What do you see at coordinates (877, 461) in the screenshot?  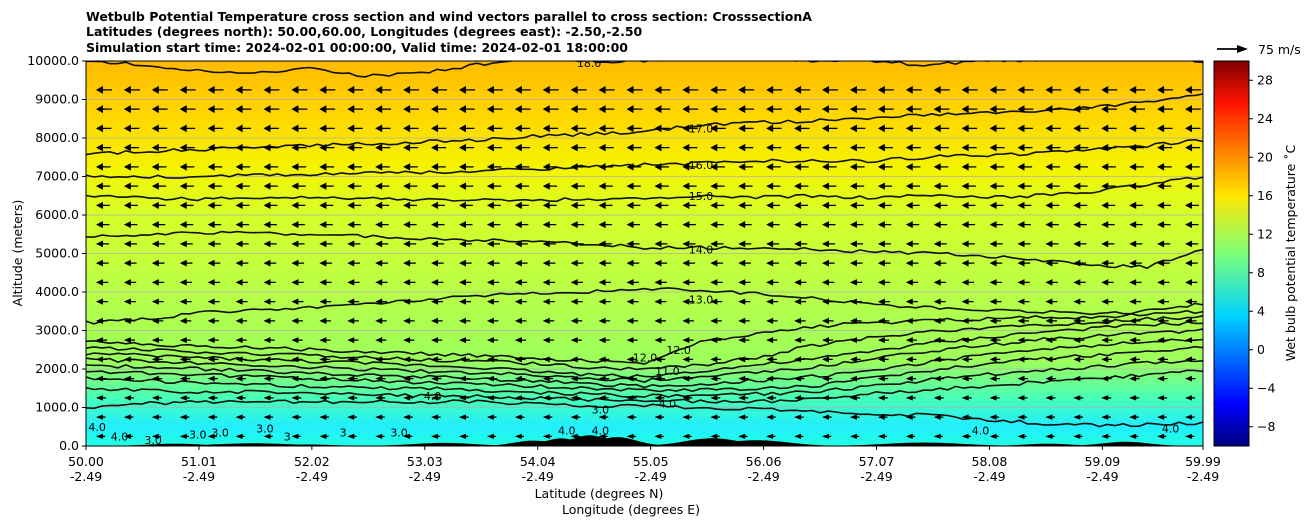 I see `x-tick-label-lat: 57.07` at bounding box center [877, 461].